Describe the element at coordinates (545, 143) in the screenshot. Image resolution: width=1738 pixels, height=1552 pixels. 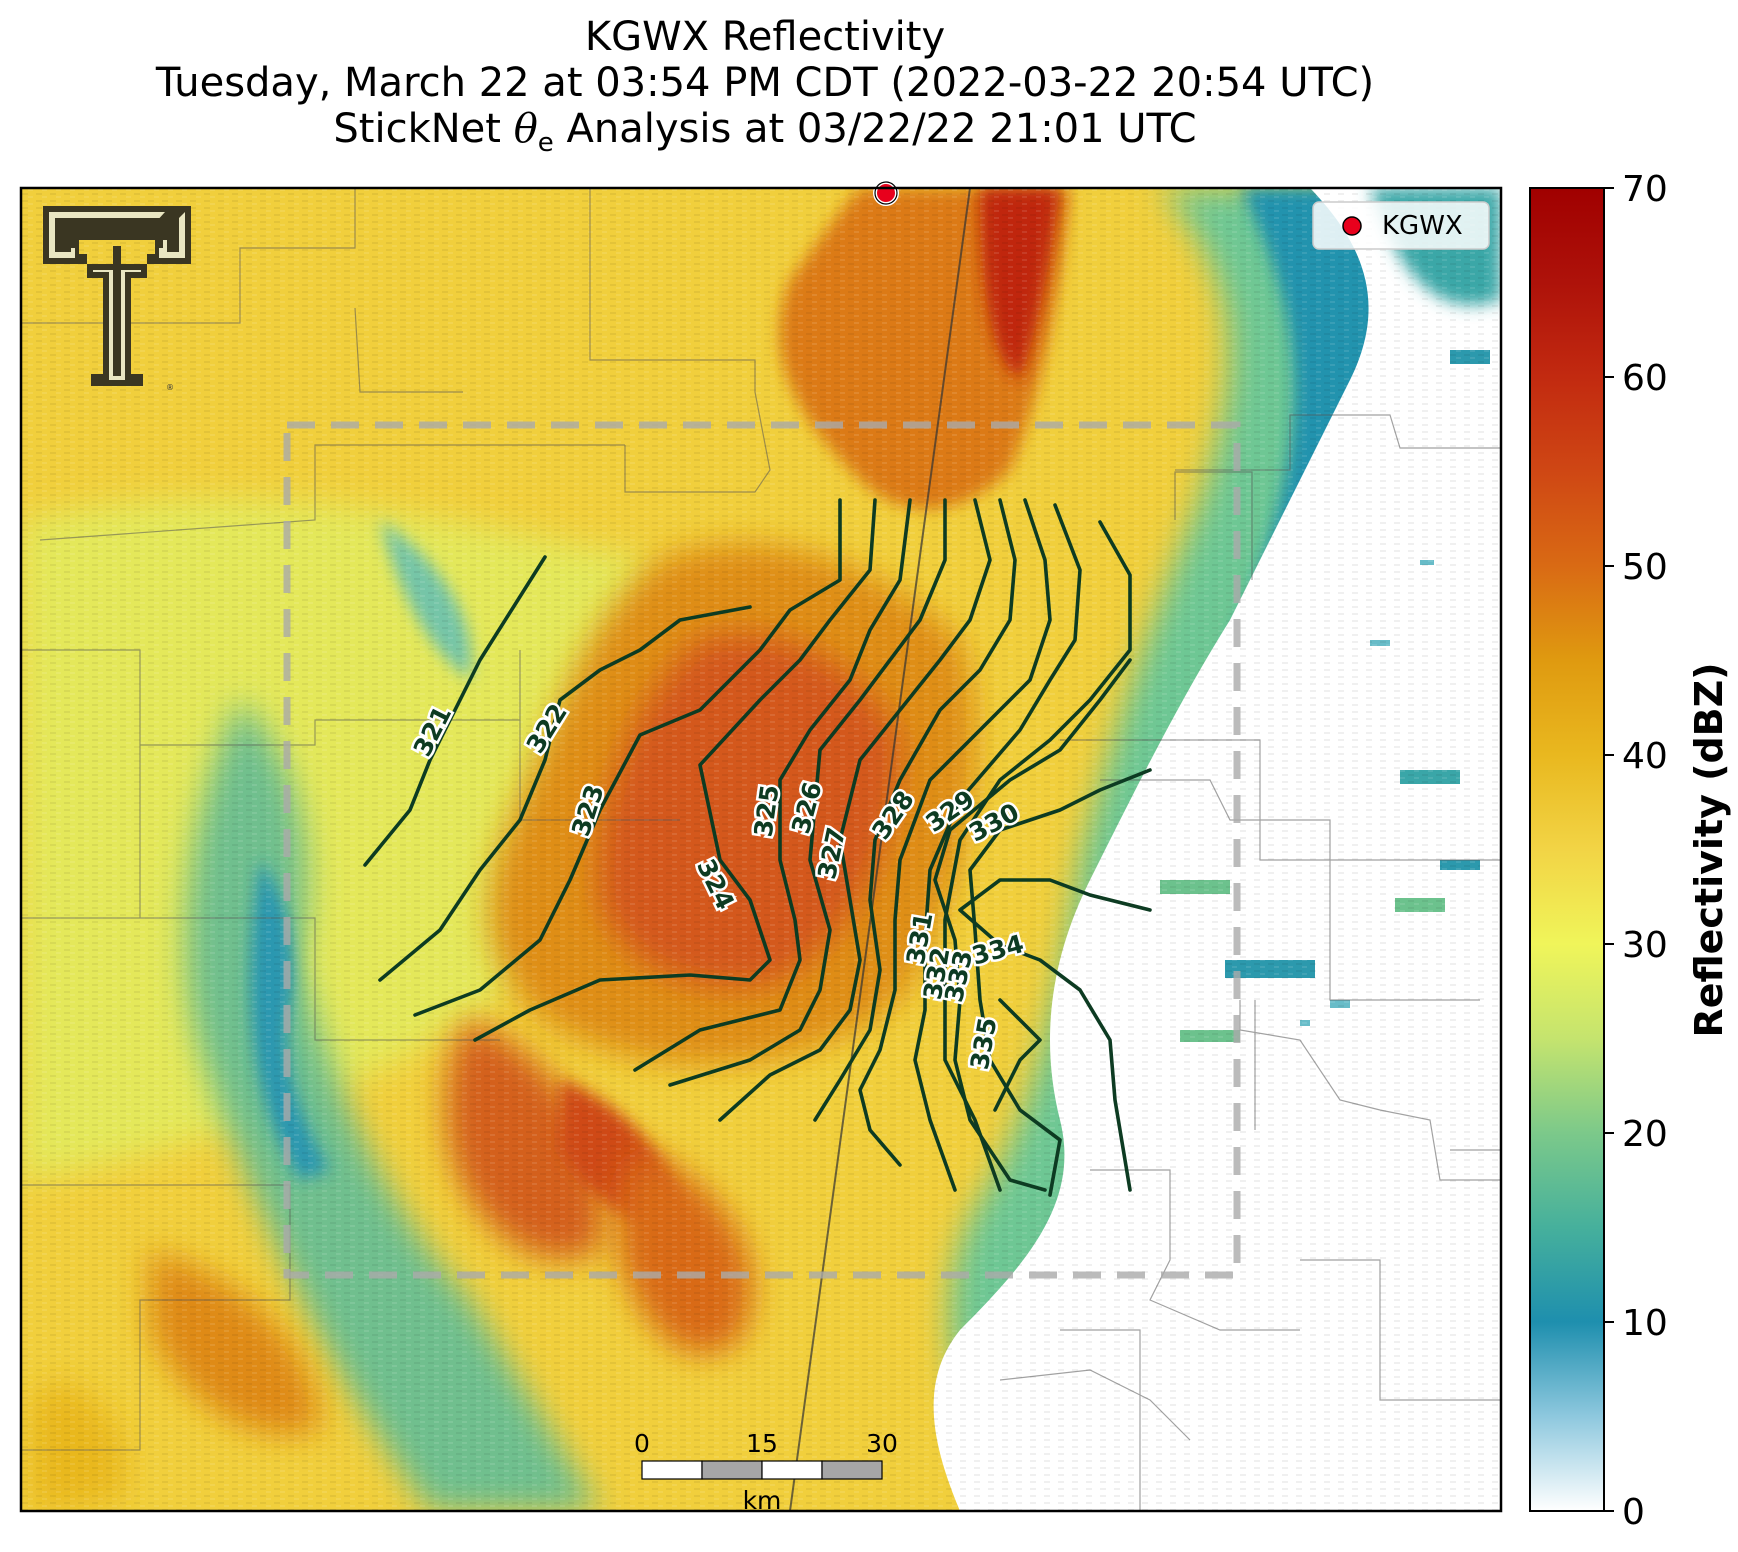
I see `theta-subscript: e` at that location.